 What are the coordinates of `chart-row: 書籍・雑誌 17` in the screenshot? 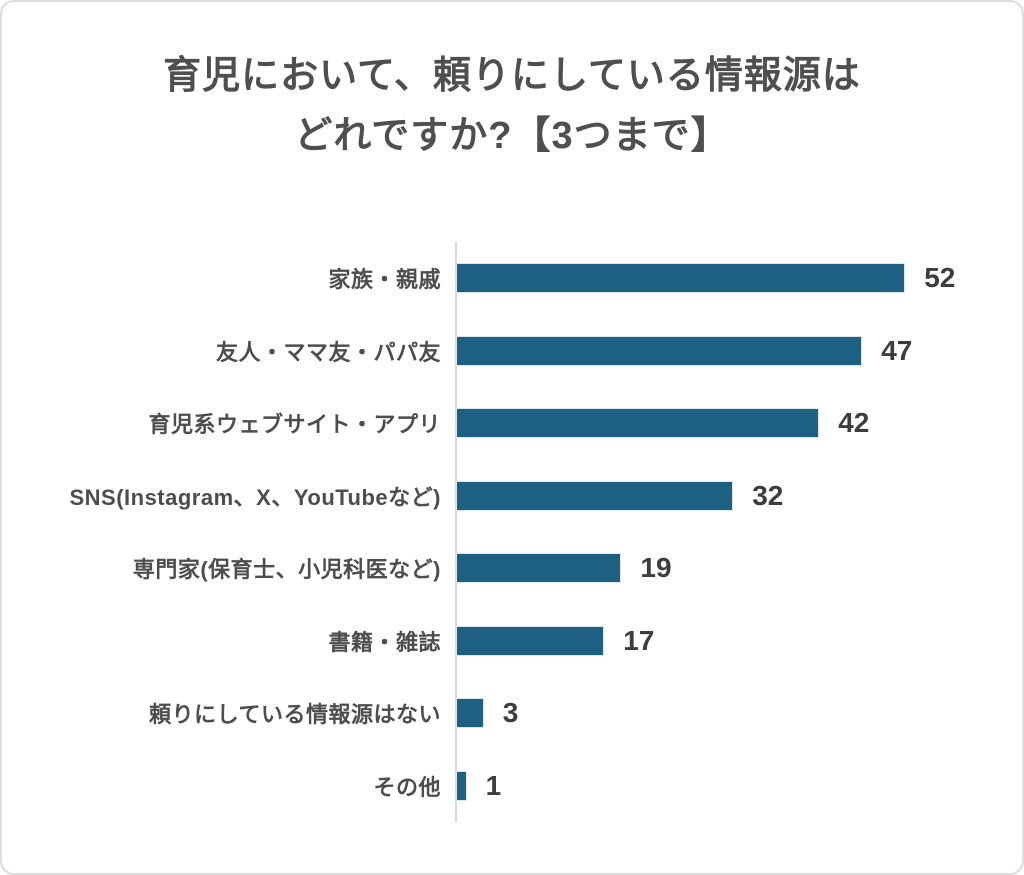 It's located at (512, 640).